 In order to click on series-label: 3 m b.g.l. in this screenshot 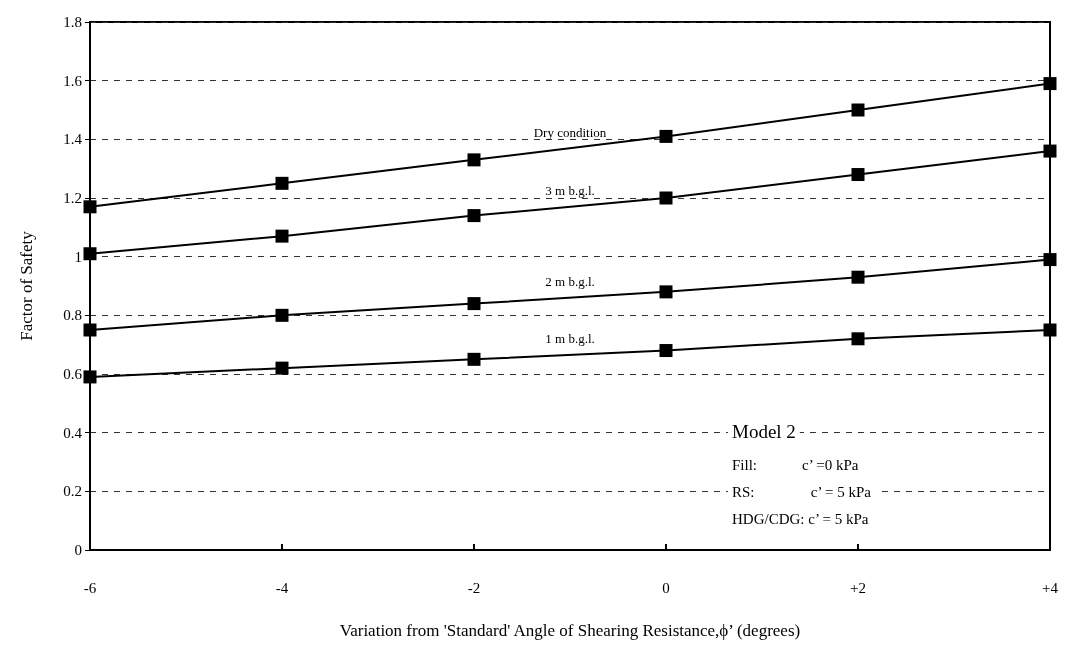, I will do `click(570, 191)`.